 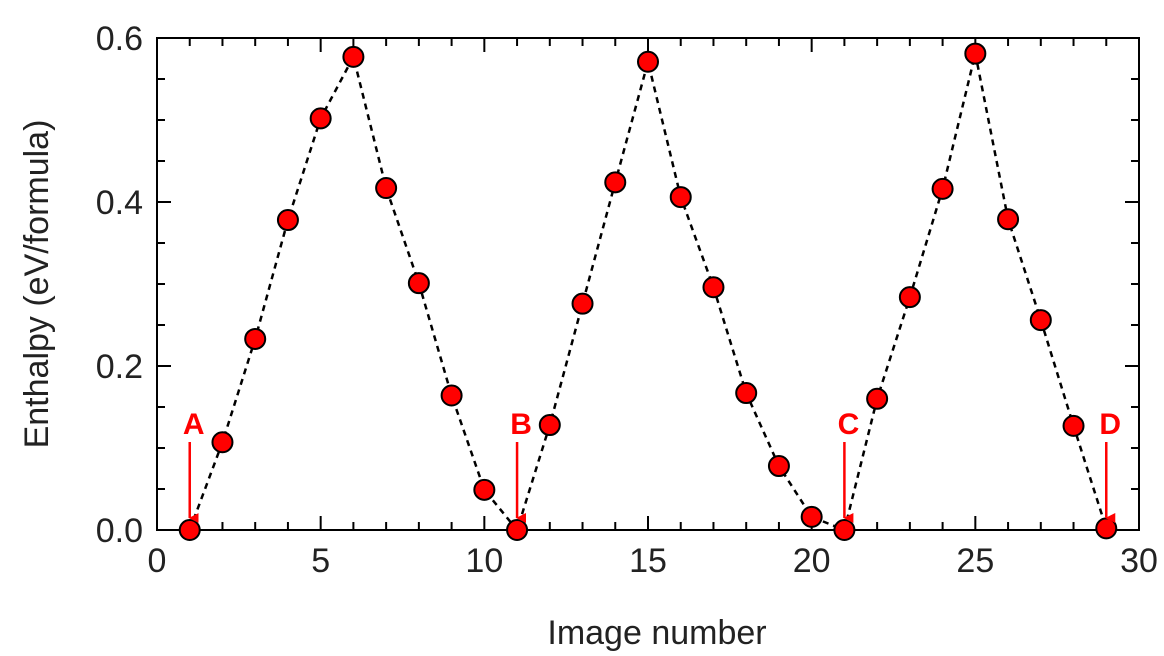 I want to click on y-tick-label: 0.4, so click(x=119, y=203).